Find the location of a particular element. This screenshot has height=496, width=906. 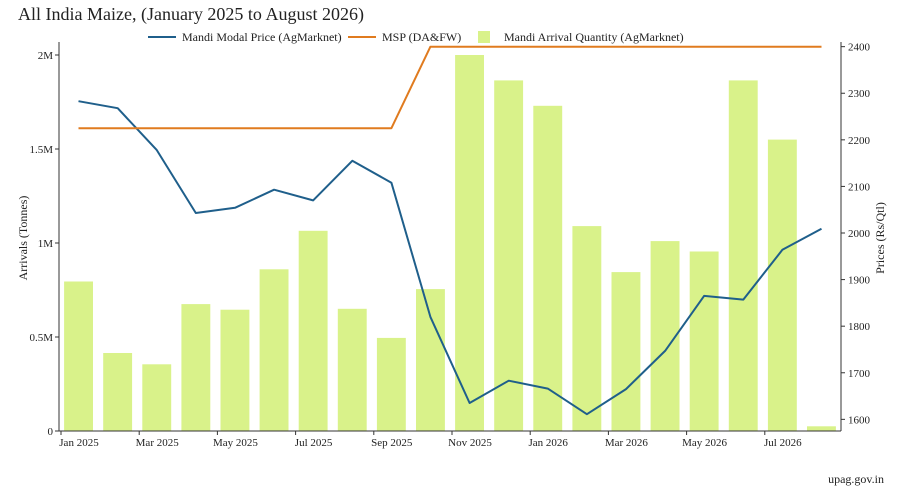

arrival-bar-jul-2025 is located at coordinates (313, 330).